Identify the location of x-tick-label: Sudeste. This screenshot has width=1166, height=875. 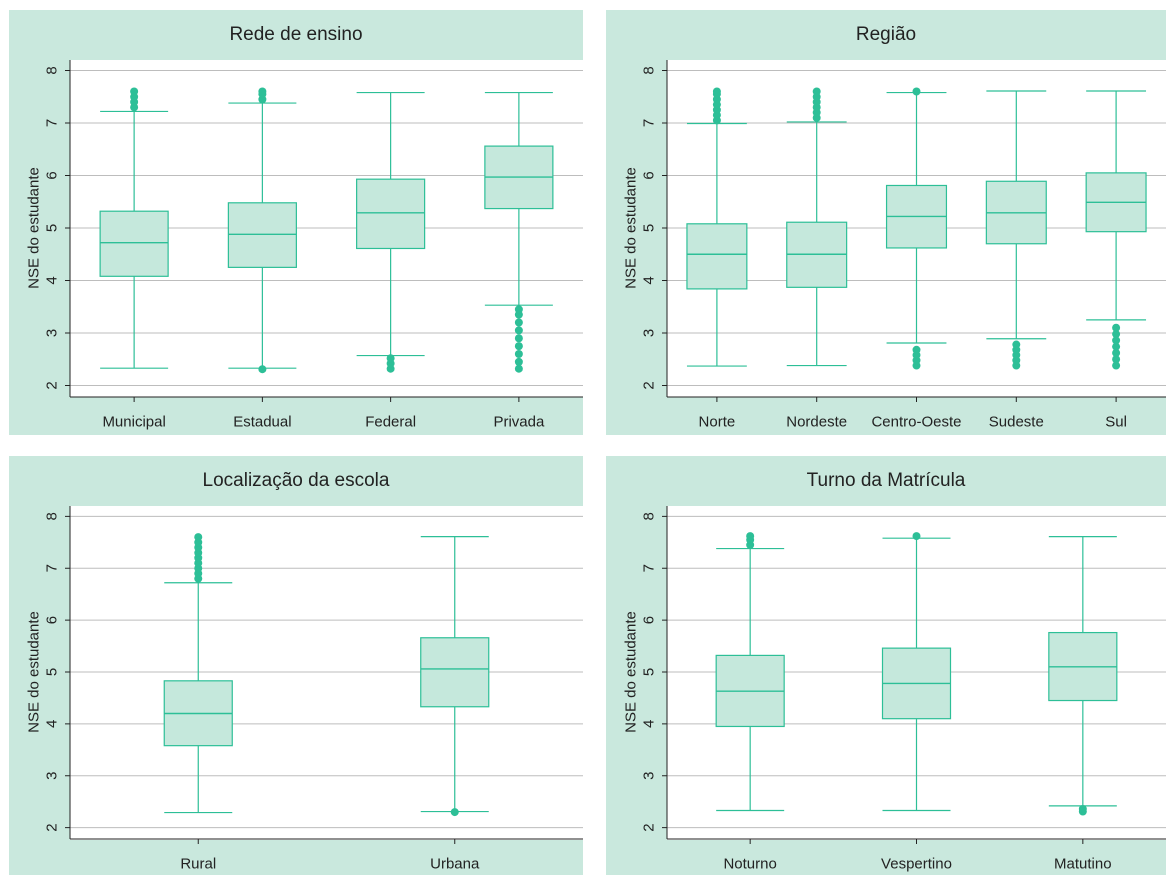
(1016, 422).